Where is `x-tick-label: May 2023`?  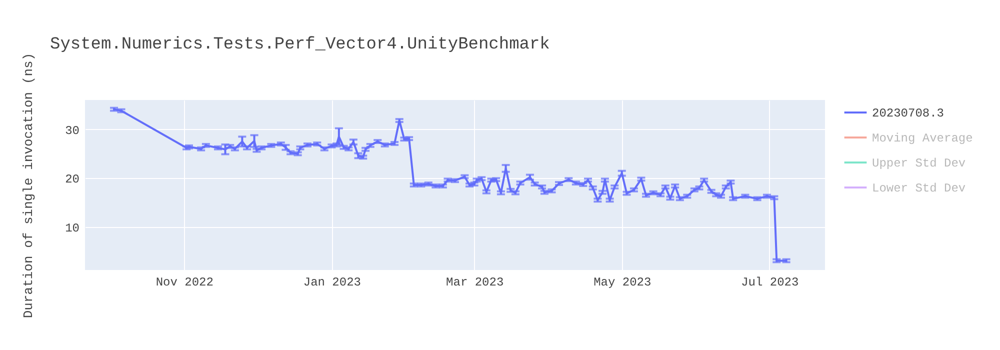
x-tick-label: May 2023 is located at coordinates (623, 283).